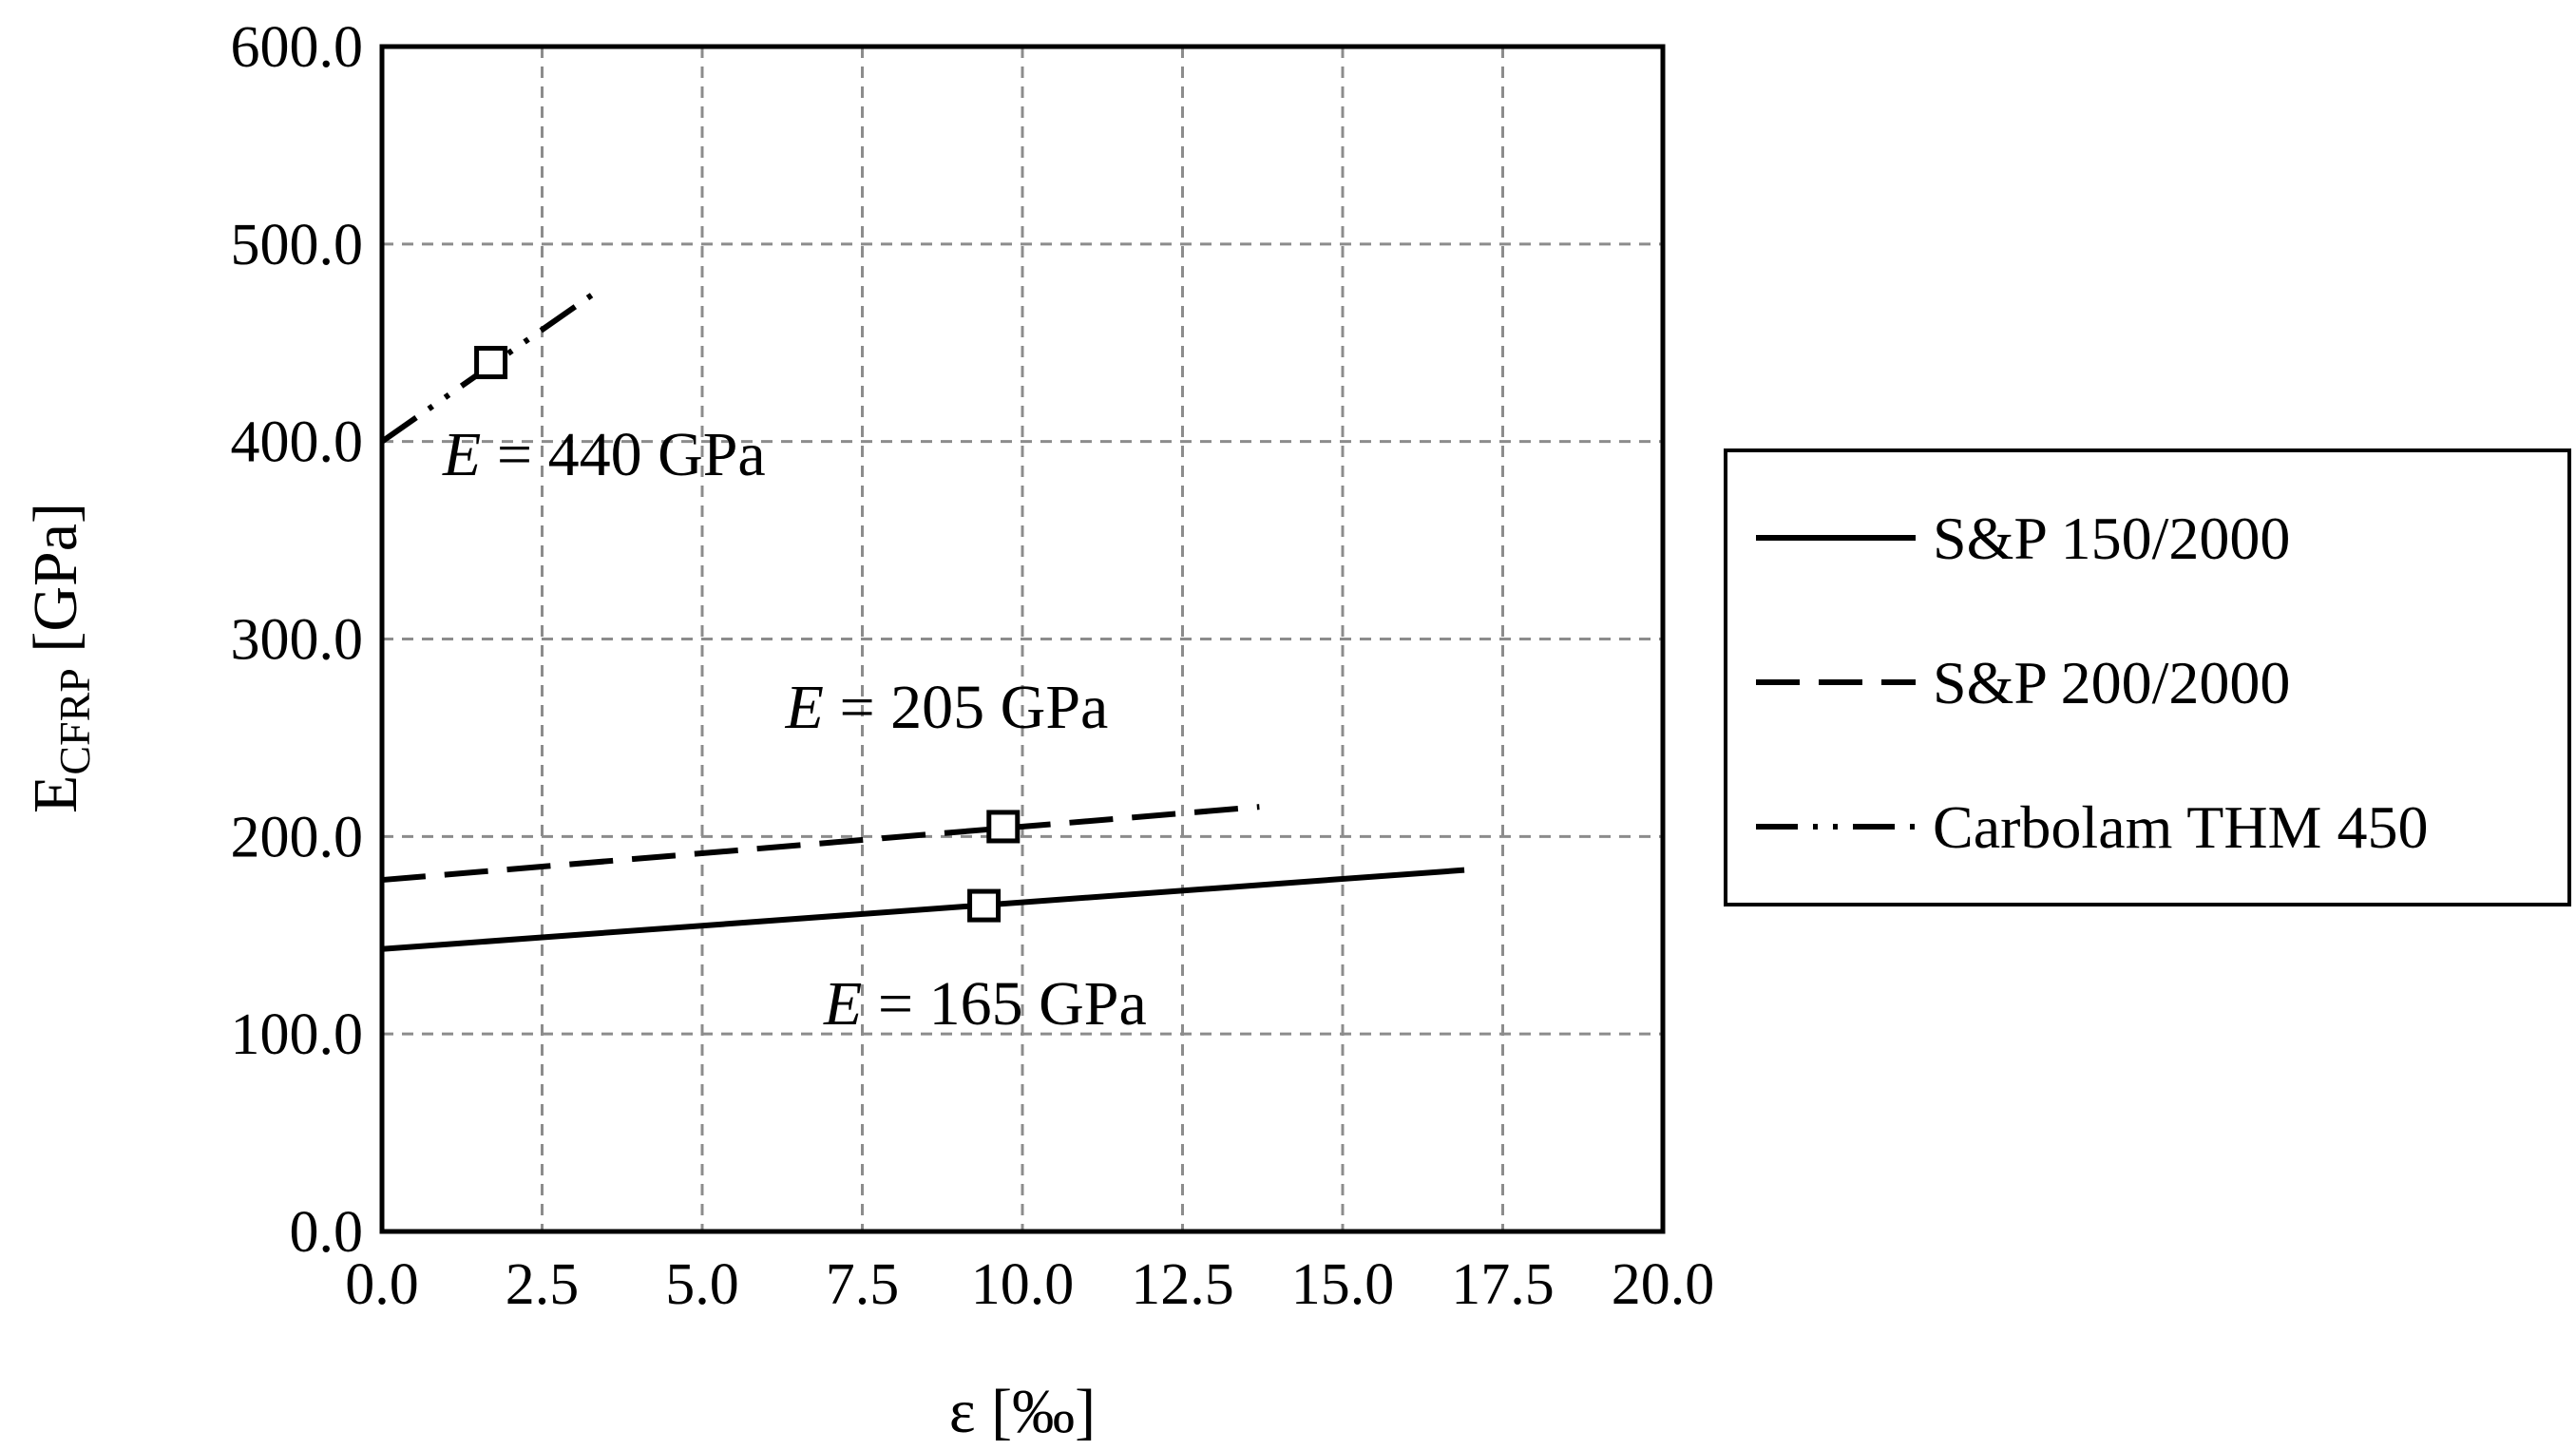  What do you see at coordinates (1004, 1004) in the screenshot?
I see `annotation-value: = 165 GPa` at bounding box center [1004, 1004].